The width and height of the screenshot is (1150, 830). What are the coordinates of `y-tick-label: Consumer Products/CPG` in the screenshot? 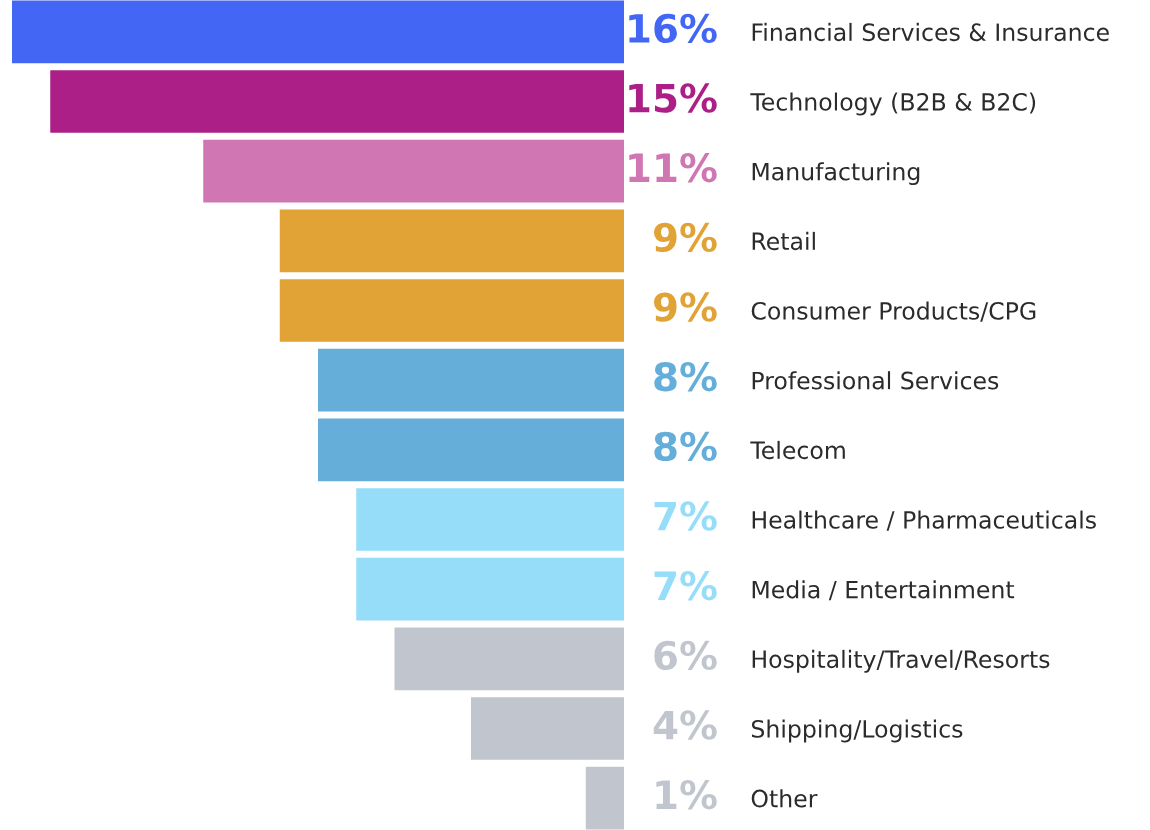 It's located at (893, 311).